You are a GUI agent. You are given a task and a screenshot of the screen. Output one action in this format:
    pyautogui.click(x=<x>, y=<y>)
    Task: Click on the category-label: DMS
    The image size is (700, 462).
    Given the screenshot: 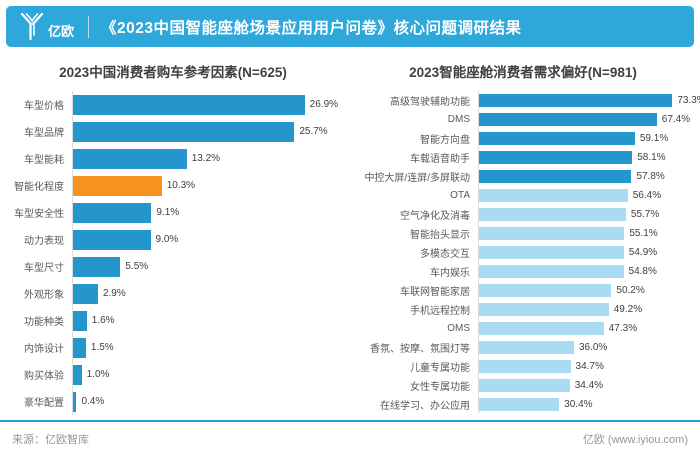 What is the action you would take?
    pyautogui.click(x=458, y=119)
    